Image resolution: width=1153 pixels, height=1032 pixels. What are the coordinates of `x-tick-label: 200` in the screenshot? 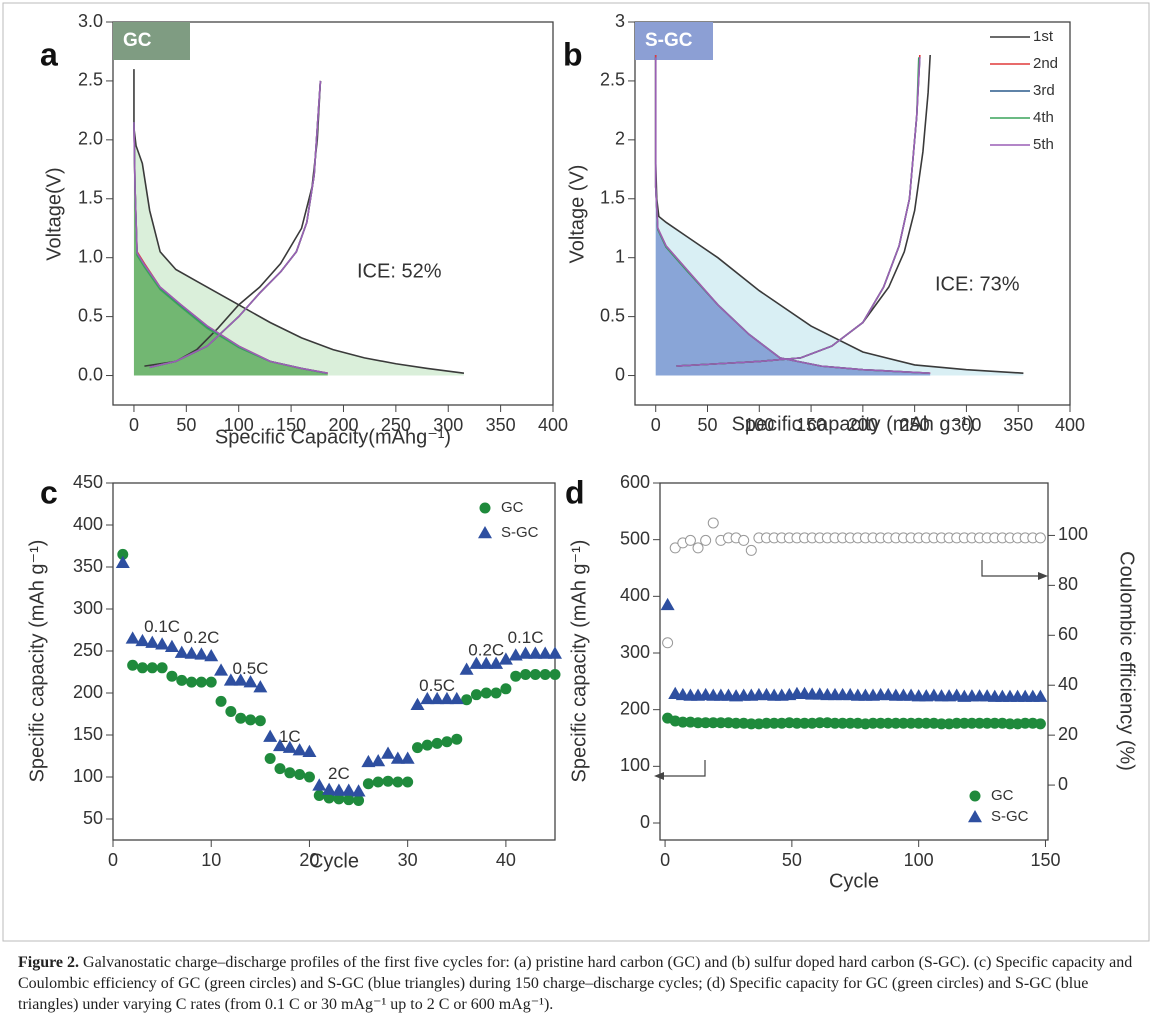 It's located at (863, 425).